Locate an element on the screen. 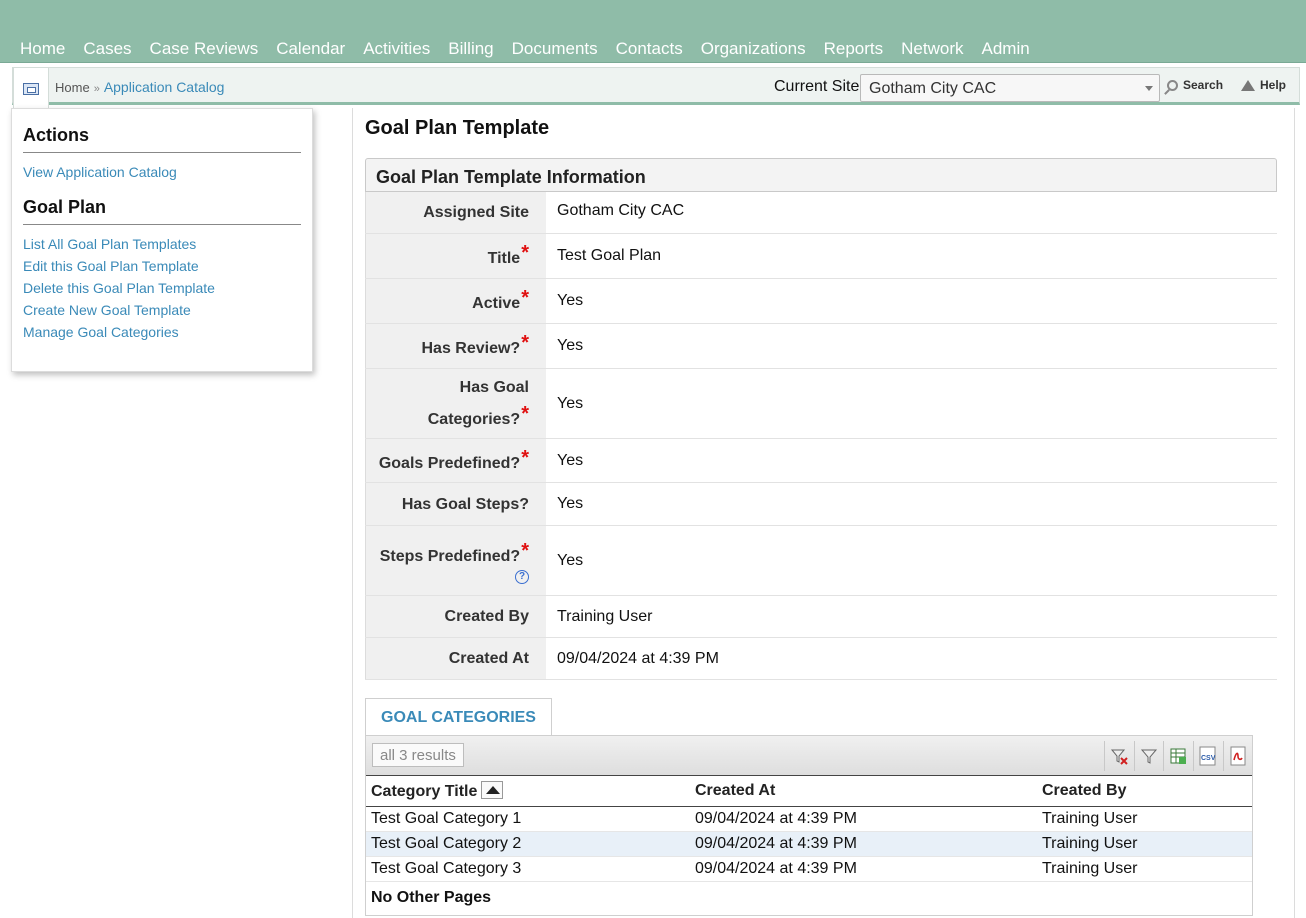  export-csv-button: CSV is located at coordinates (1207, 756).